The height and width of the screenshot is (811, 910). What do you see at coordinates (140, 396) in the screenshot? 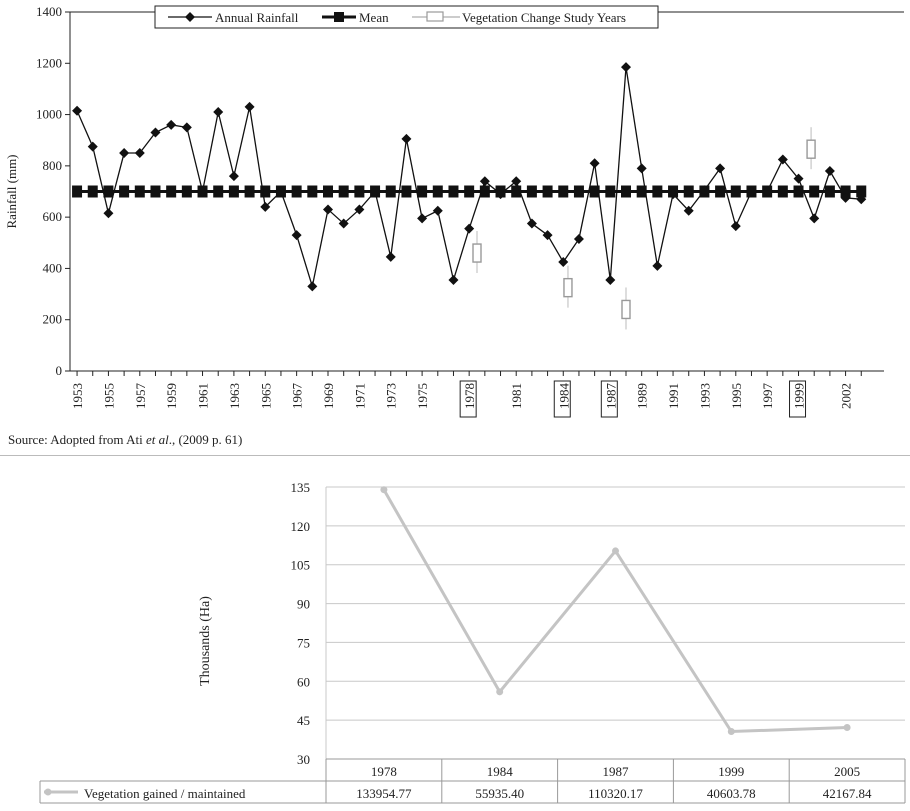
I see `x-tick-label-group: 1957` at bounding box center [140, 396].